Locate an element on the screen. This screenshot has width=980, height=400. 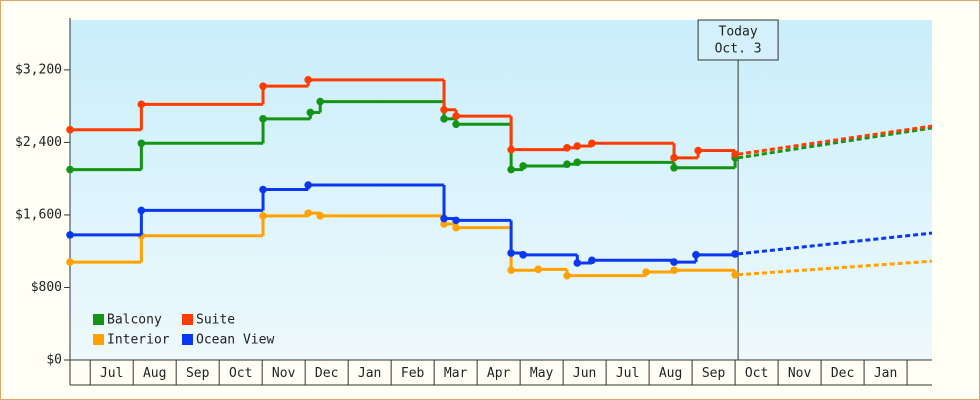
x-tick-label: Mar is located at coordinates (456, 373).